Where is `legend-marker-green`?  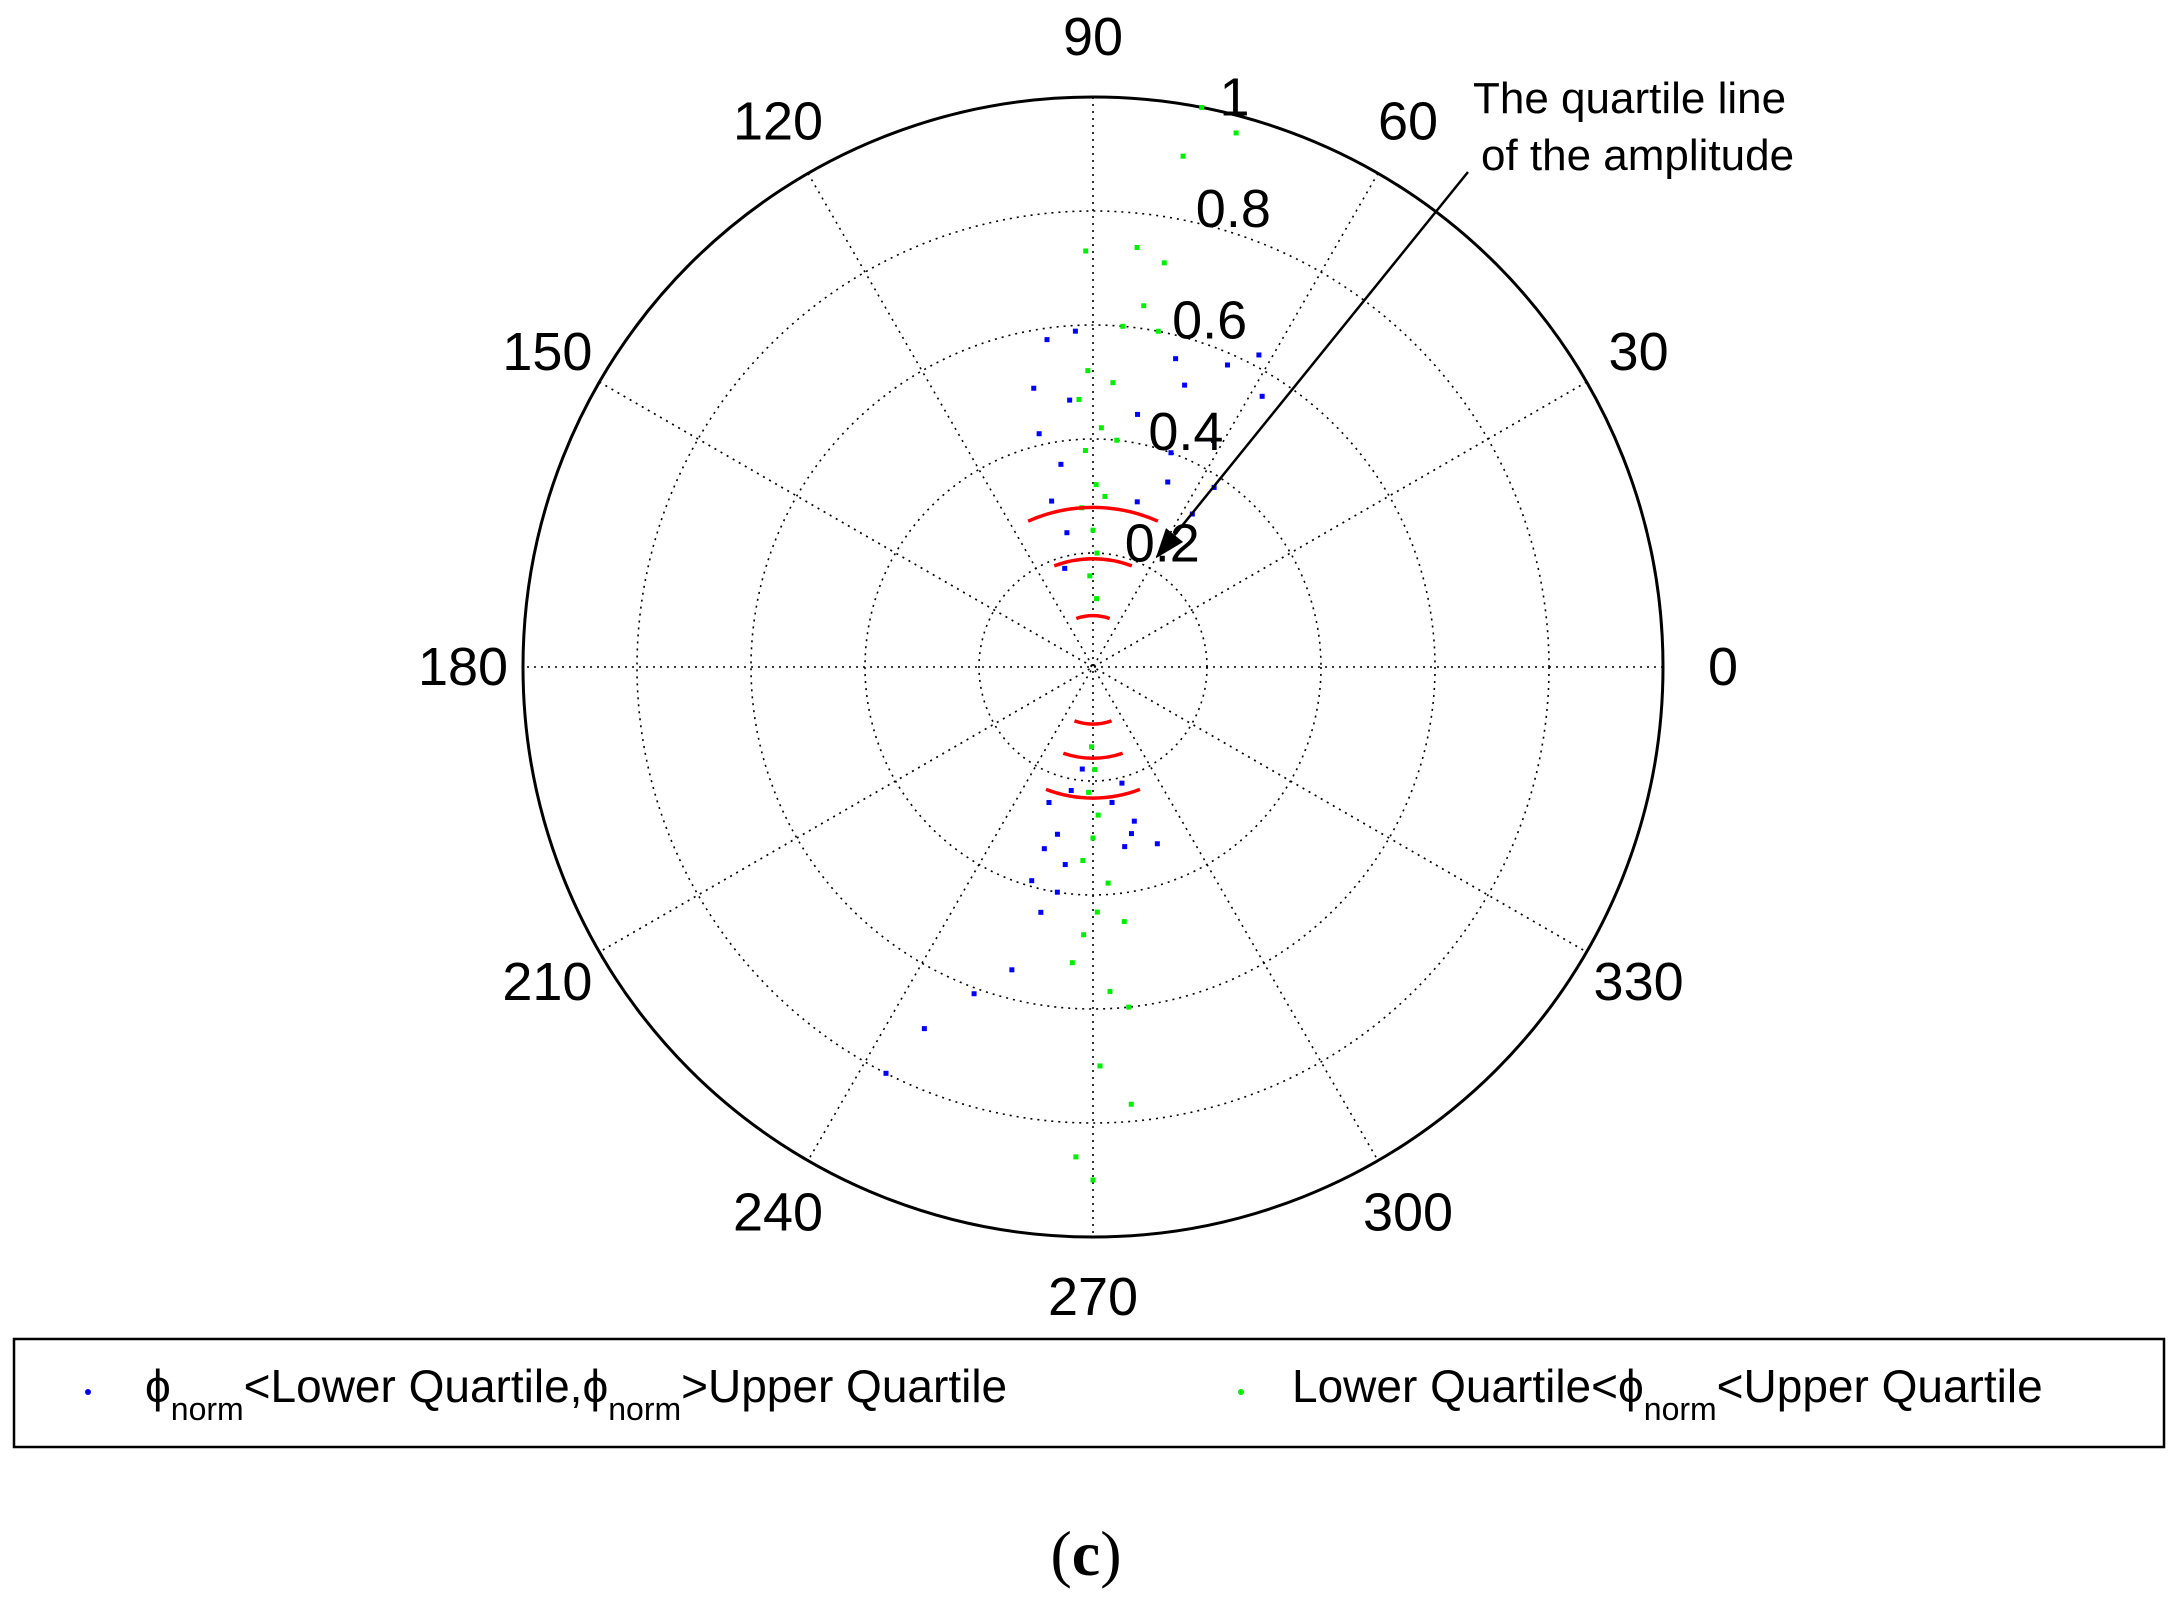 legend-marker-green is located at coordinates (1241, 1392).